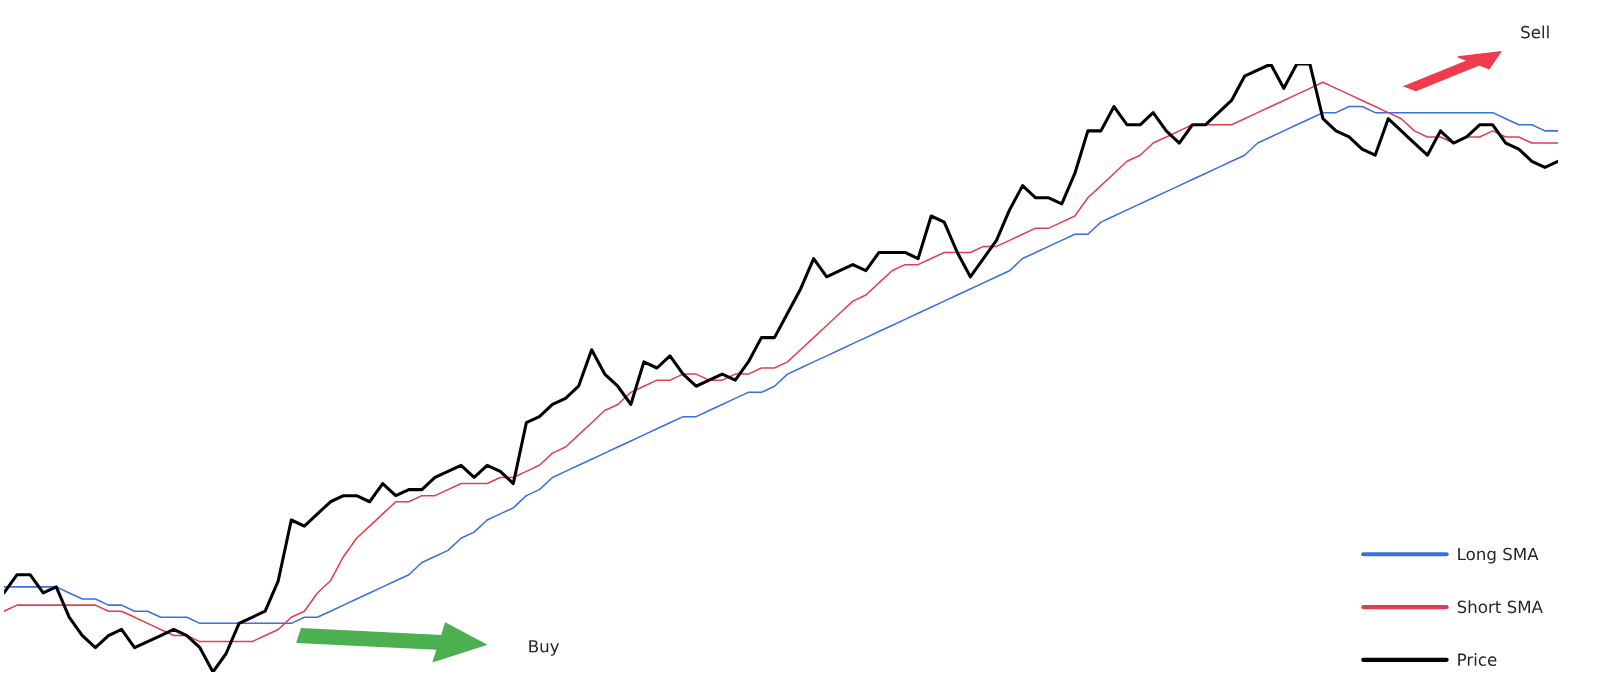 The height and width of the screenshot is (691, 1600). I want to click on annotation: Buy, so click(544, 648).